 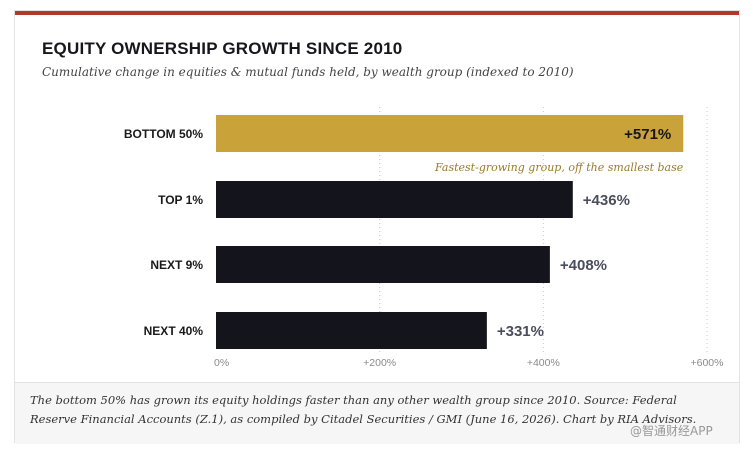 I want to click on x-tick-label: +400%, so click(x=543, y=363).